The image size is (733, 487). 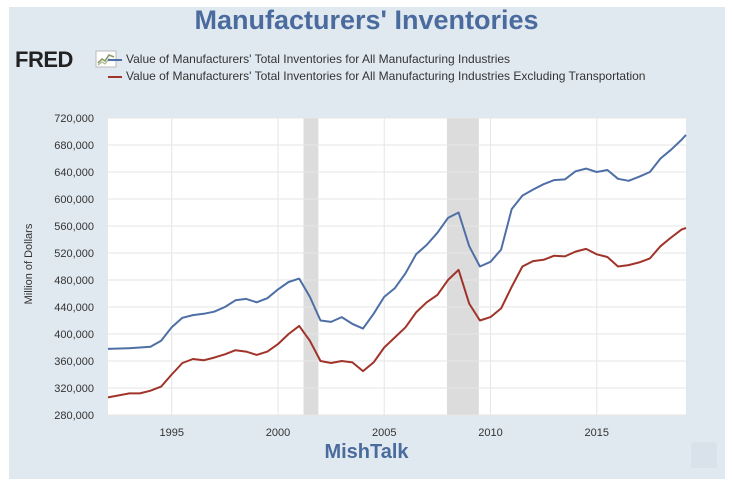 I want to click on y-tick-label: 520,000, so click(x=74, y=254).